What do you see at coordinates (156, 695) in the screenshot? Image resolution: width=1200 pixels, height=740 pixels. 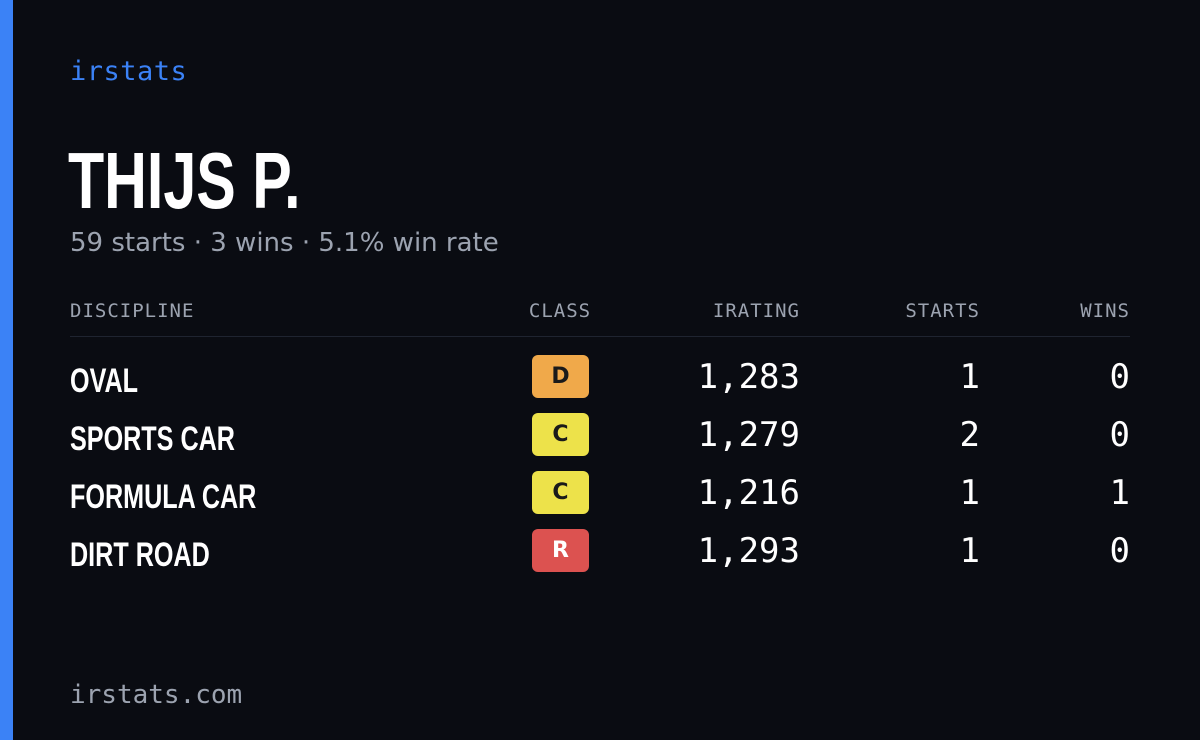 I see `footer-domain: irstats.com` at bounding box center [156, 695].